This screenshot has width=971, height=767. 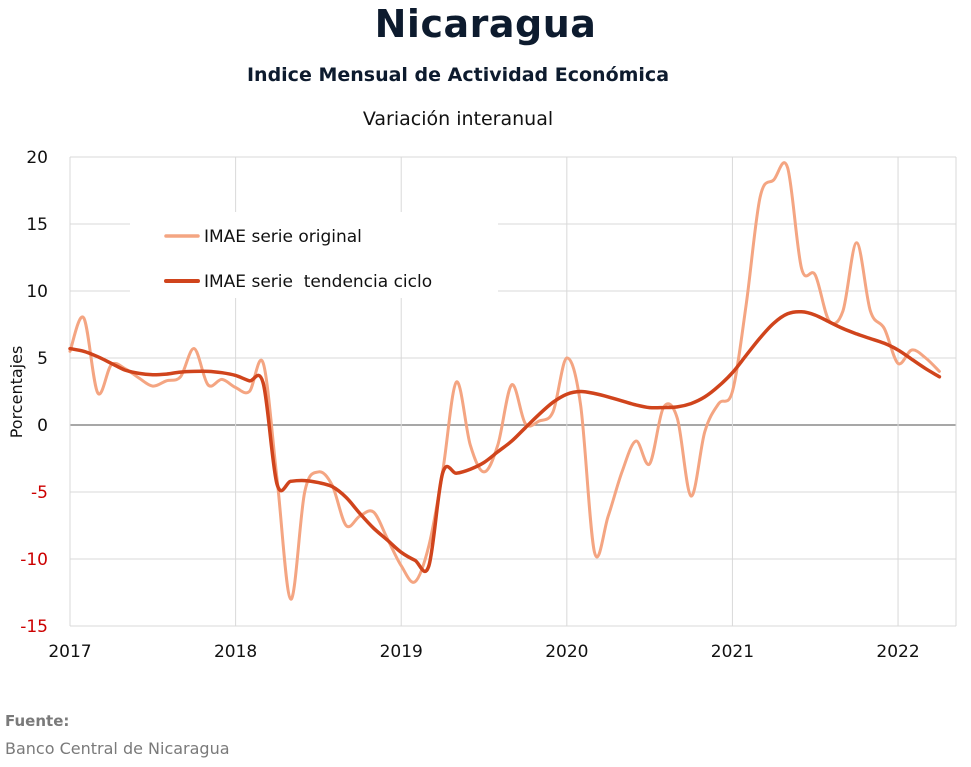 I want to click on source-value: Banco Central de Nicaragua, so click(x=117, y=748).